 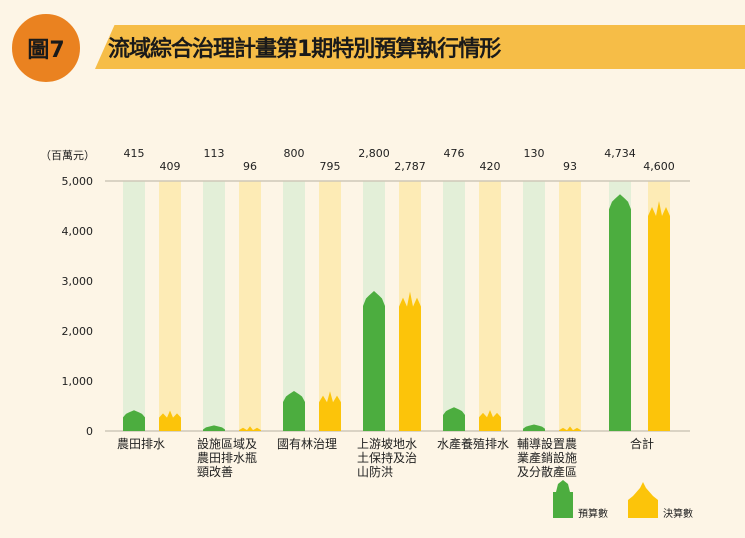 What do you see at coordinates (78, 331) in the screenshot?
I see `y-tick-label: 2,000` at bounding box center [78, 331].